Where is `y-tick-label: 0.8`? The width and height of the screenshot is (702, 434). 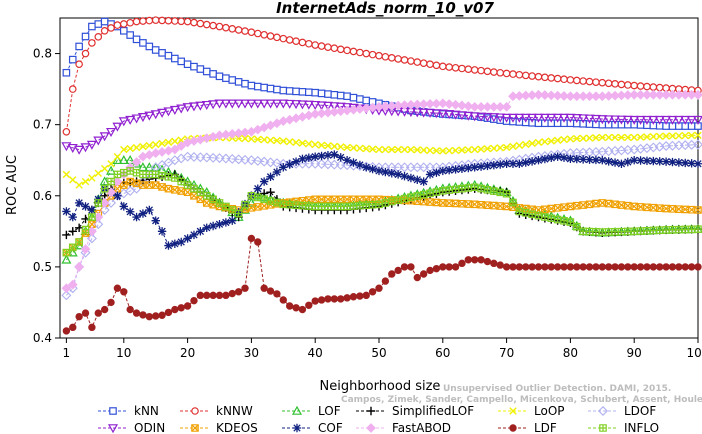
y-tick-label: 0.8 is located at coordinates (42, 54).